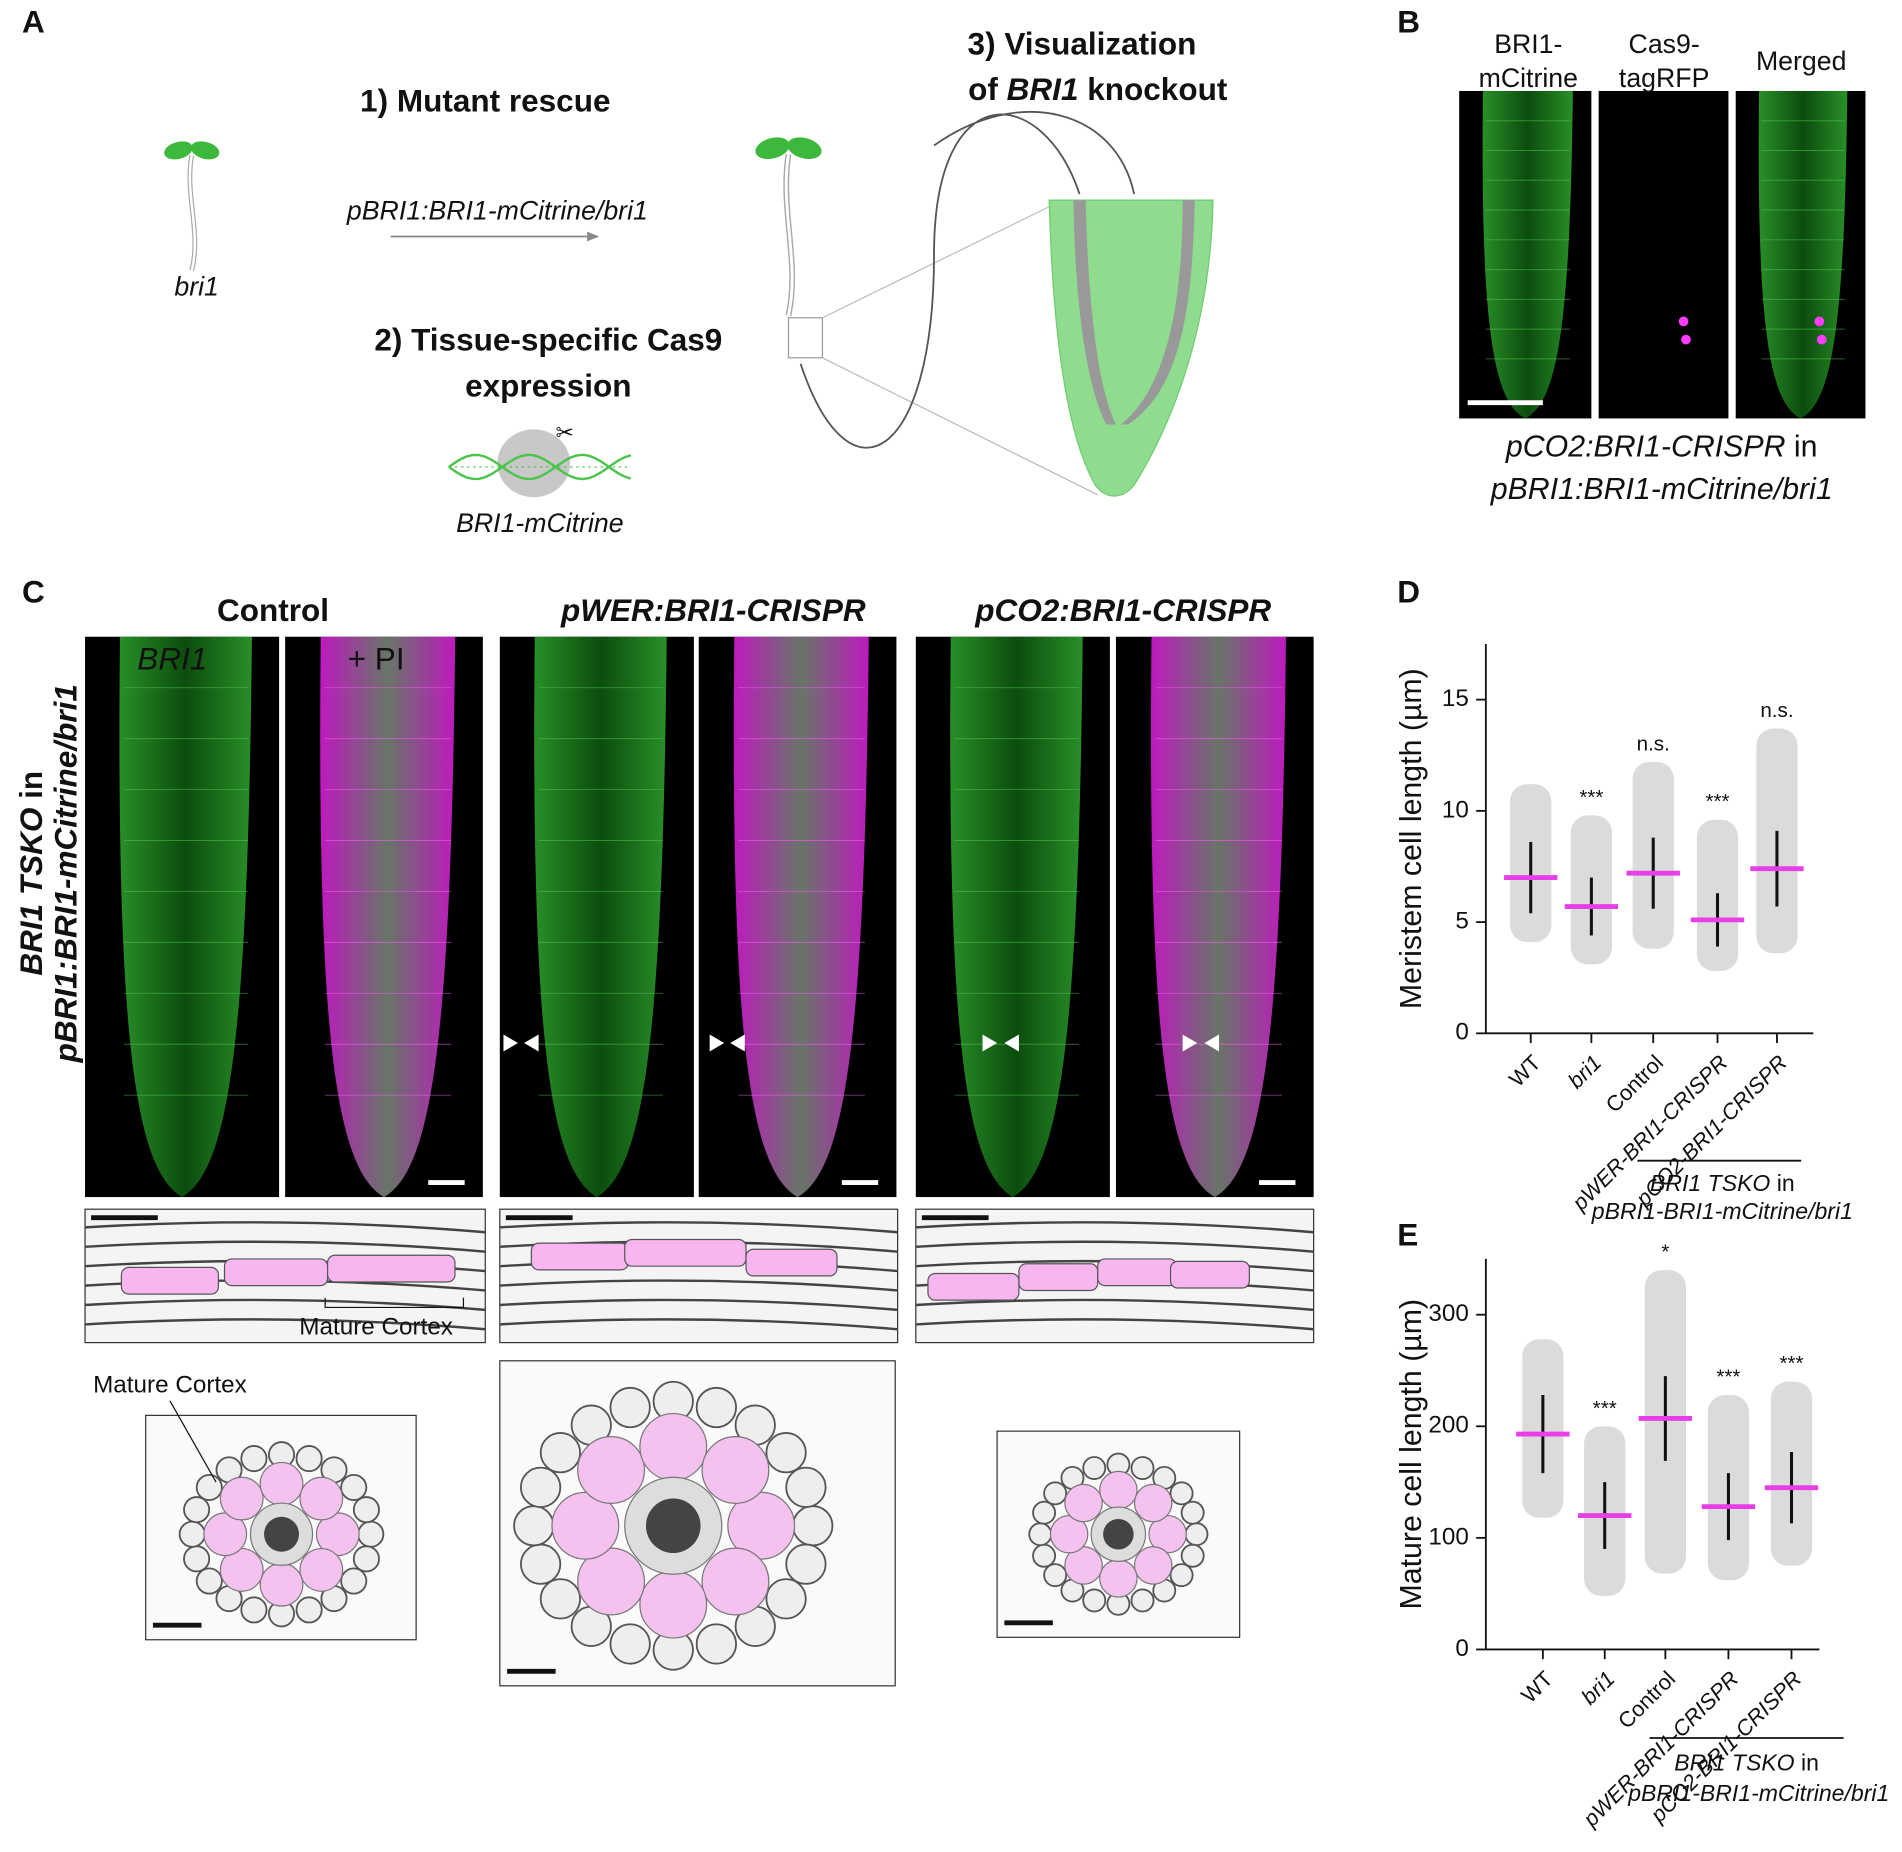 The height and width of the screenshot is (1852, 1902). I want to click on channel-label: Cas9-, so click(1664, 44).